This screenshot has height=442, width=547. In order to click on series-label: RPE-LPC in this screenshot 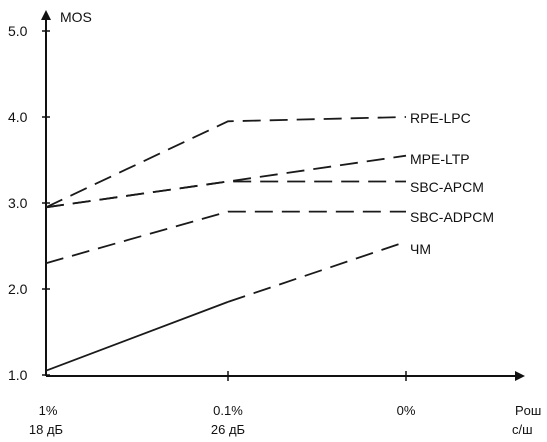, I will do `click(440, 118)`.